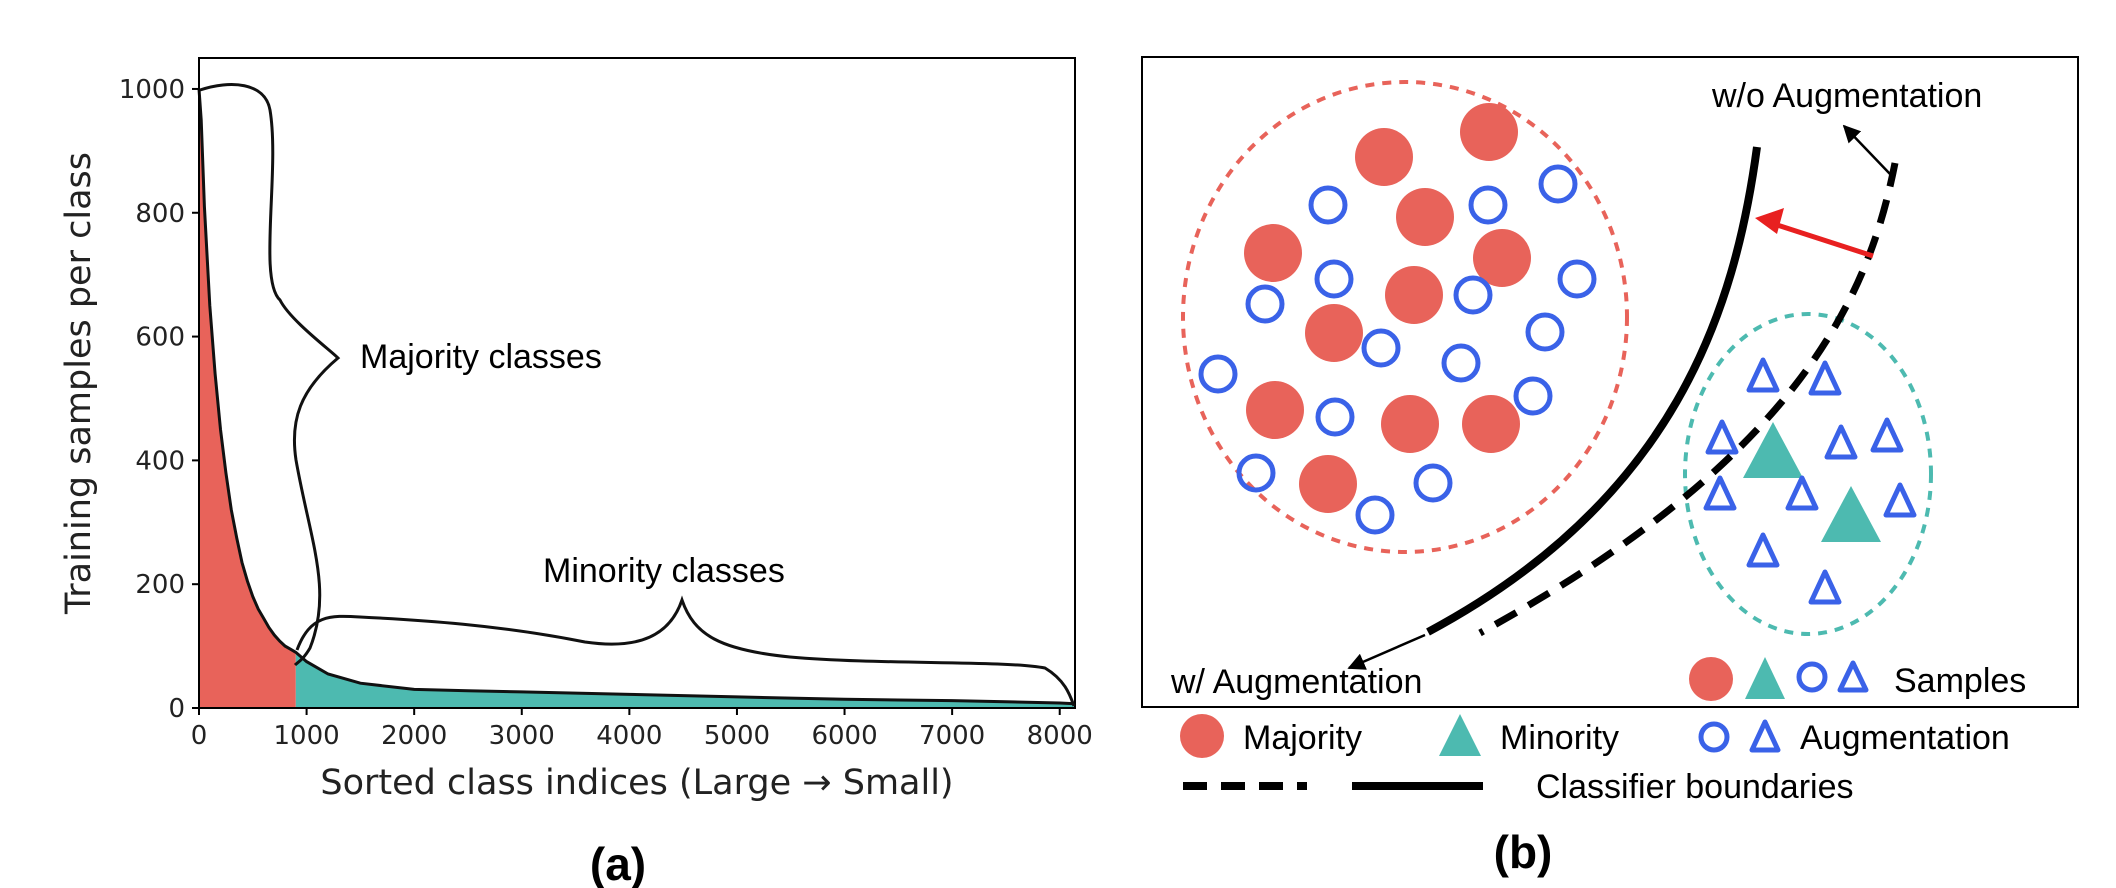 This screenshot has width=2116, height=888. I want to click on legend-minority-label: Minority, so click(1559, 738).